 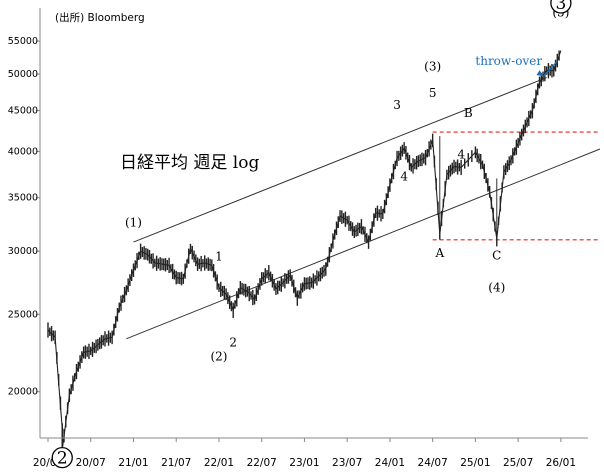 What do you see at coordinates (304, 463) in the screenshot?
I see `x-tick-label: 23/01` at bounding box center [304, 463].